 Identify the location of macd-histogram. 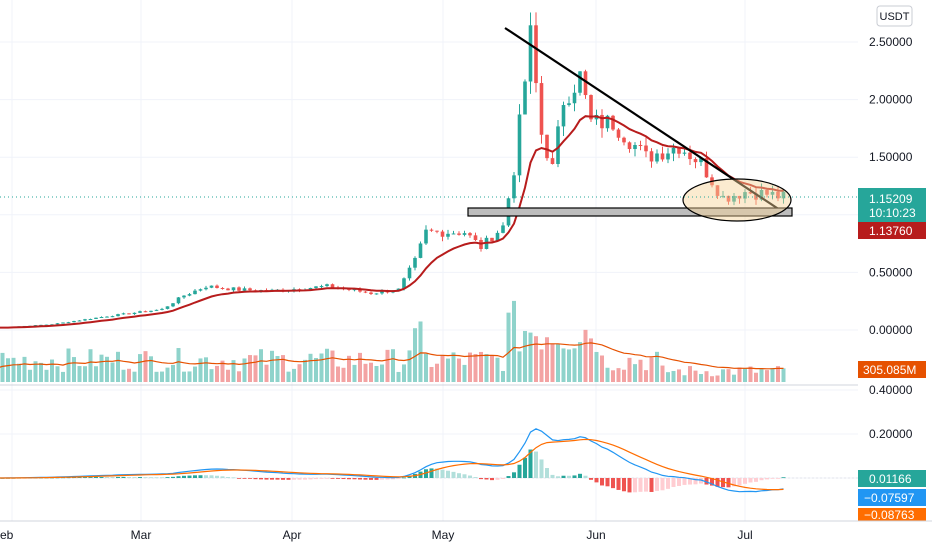
(393, 471).